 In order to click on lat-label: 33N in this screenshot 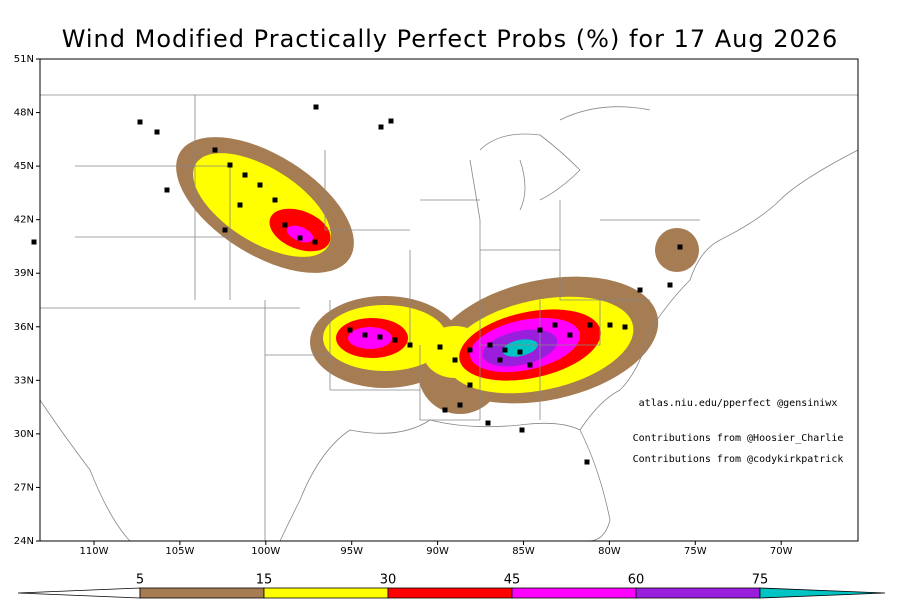, I will do `click(24, 380)`.